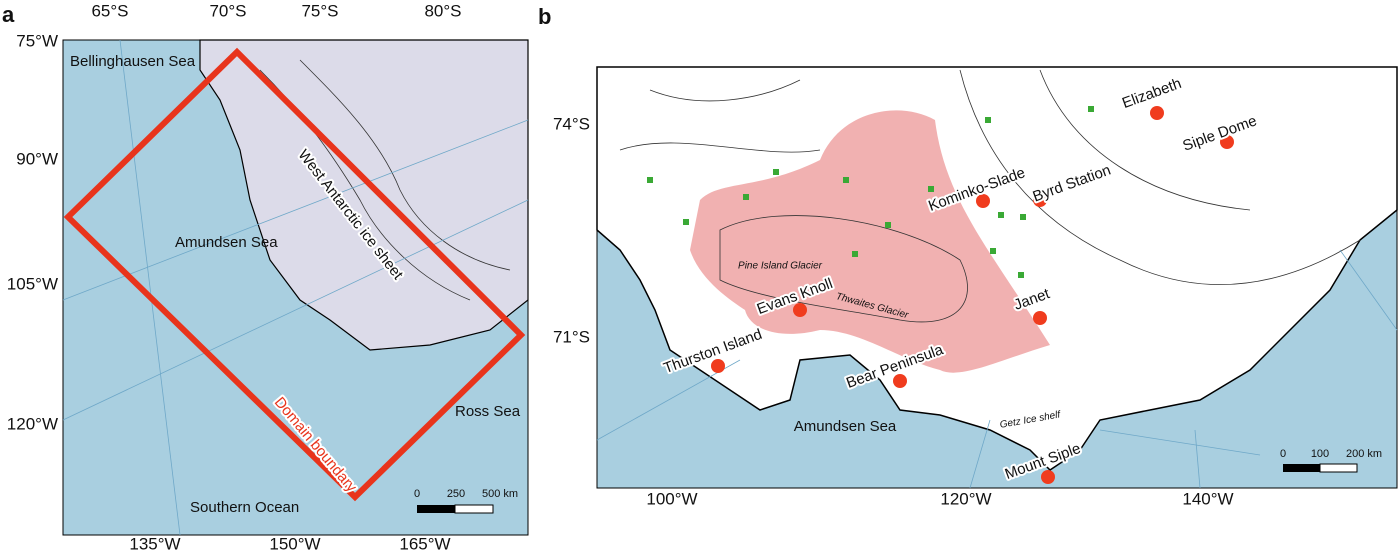 This screenshot has height=553, width=1400. What do you see at coordinates (780, 266) in the screenshot?
I see `feature-label: Pine Island Glacier` at bounding box center [780, 266].